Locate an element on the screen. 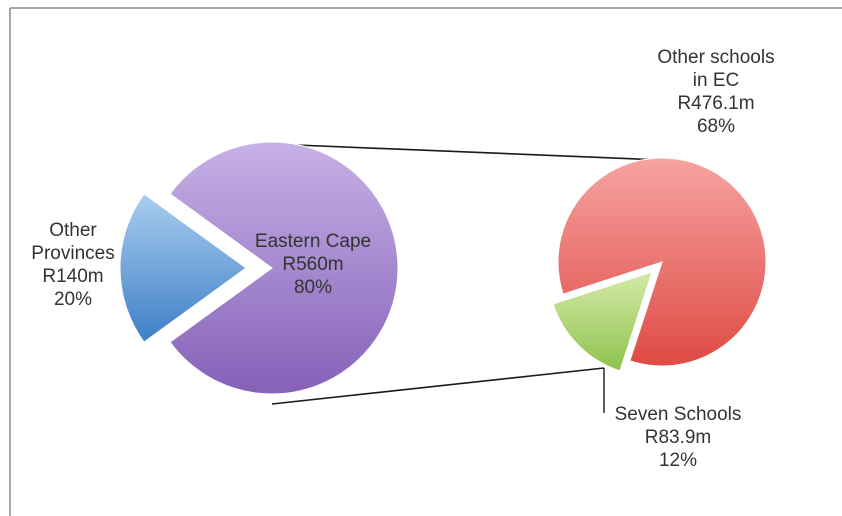  label-other-provinces: Other Provinces R140m 20% is located at coordinates (72, 265).